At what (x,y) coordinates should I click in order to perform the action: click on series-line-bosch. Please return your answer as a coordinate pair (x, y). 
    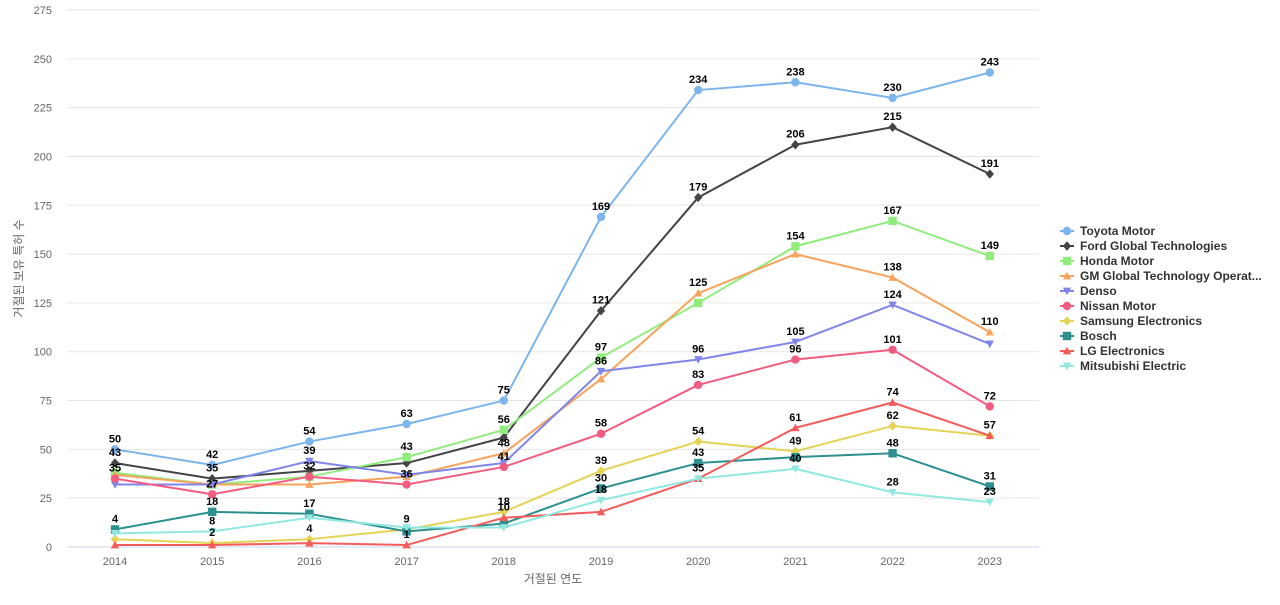
    Looking at the image, I should click on (552, 492).